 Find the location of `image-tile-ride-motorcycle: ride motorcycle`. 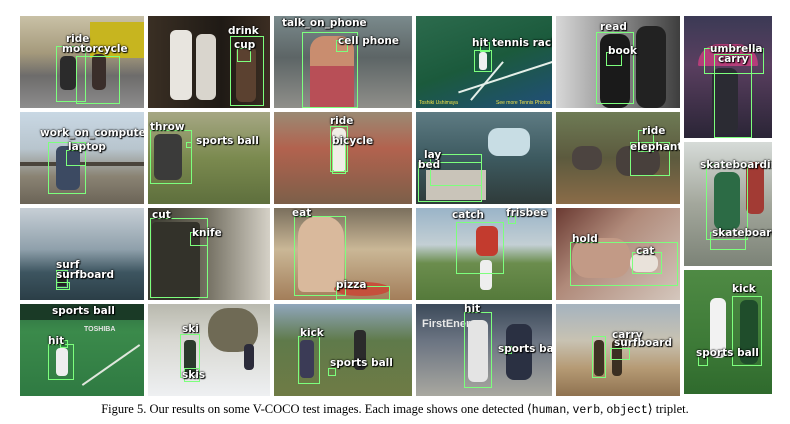

image-tile-ride-motorcycle: ride motorcycle is located at coordinates (82, 62).